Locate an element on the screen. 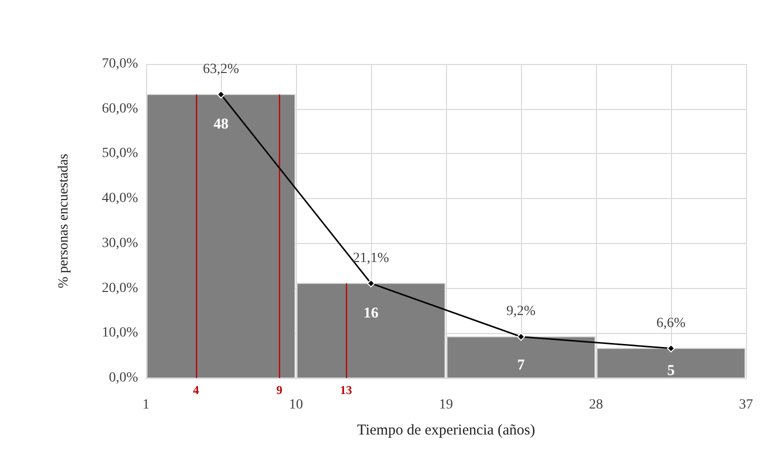 This screenshot has height=476, width=782. data-label: 21,1% is located at coordinates (371, 258).